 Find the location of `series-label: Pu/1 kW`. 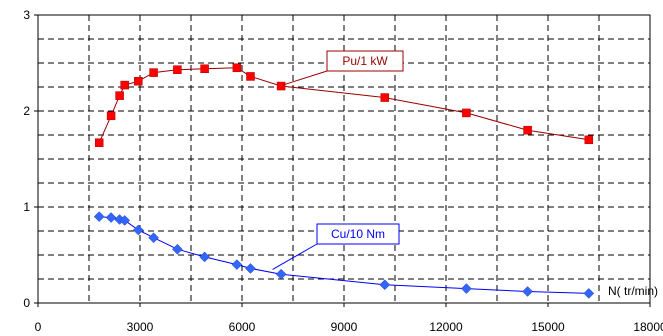

series-label: Pu/1 kW is located at coordinates (365, 61).